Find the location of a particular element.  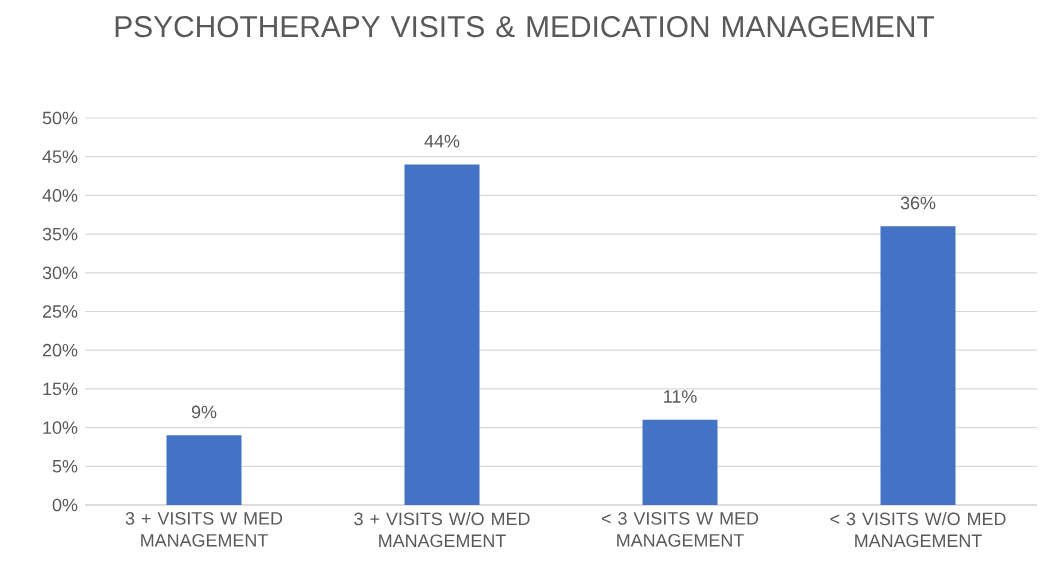

y-tick-label: 50% is located at coordinates (60, 118).